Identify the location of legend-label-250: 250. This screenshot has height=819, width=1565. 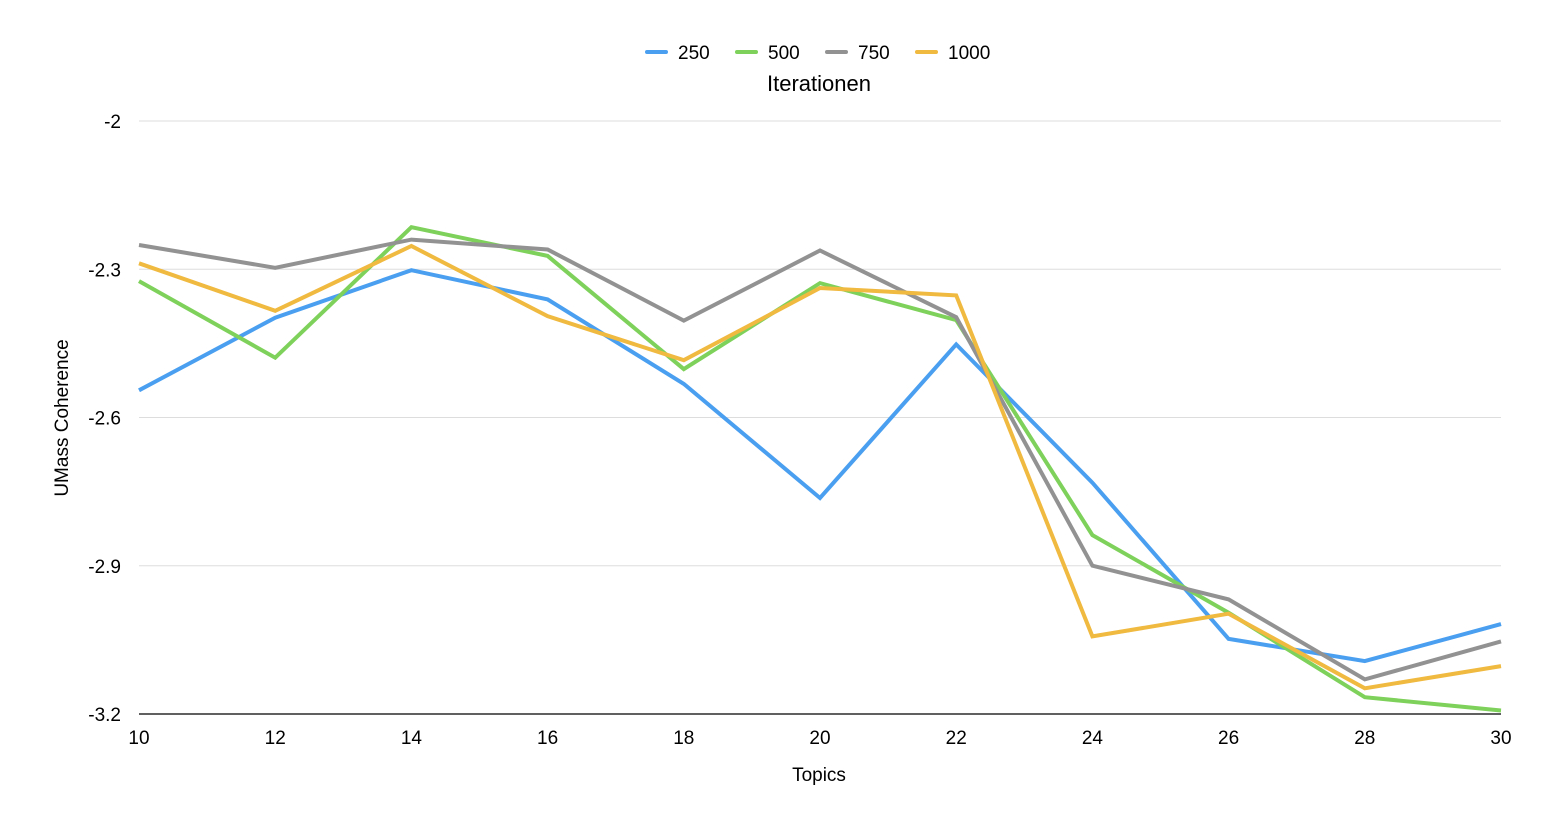
(694, 53).